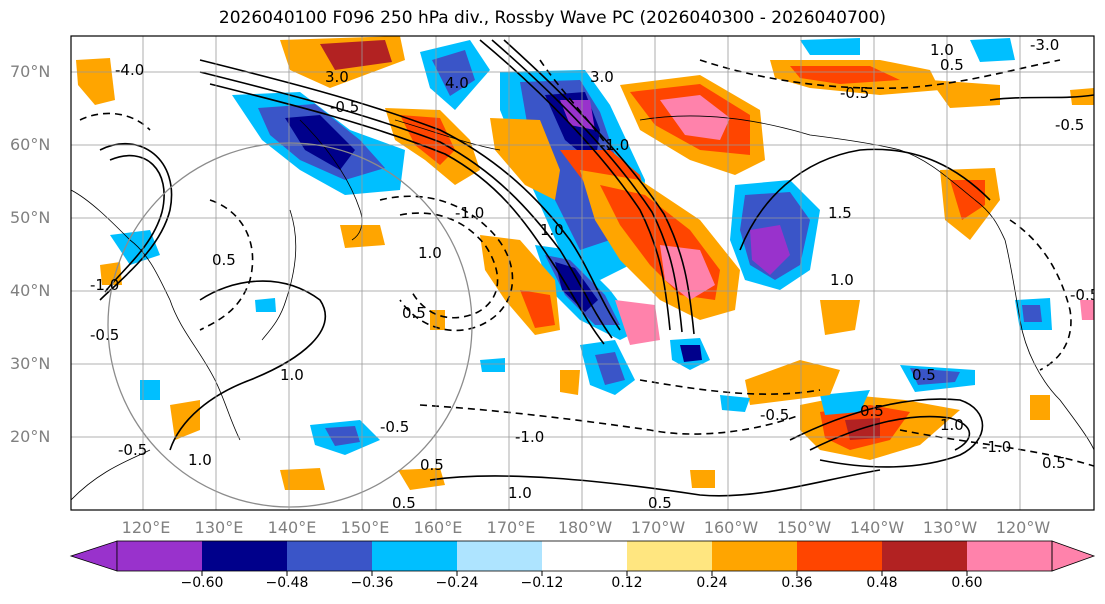 The image size is (1105, 604). Describe the element at coordinates (146, 527) in the screenshot. I see `lon-label: 120°E` at that location.